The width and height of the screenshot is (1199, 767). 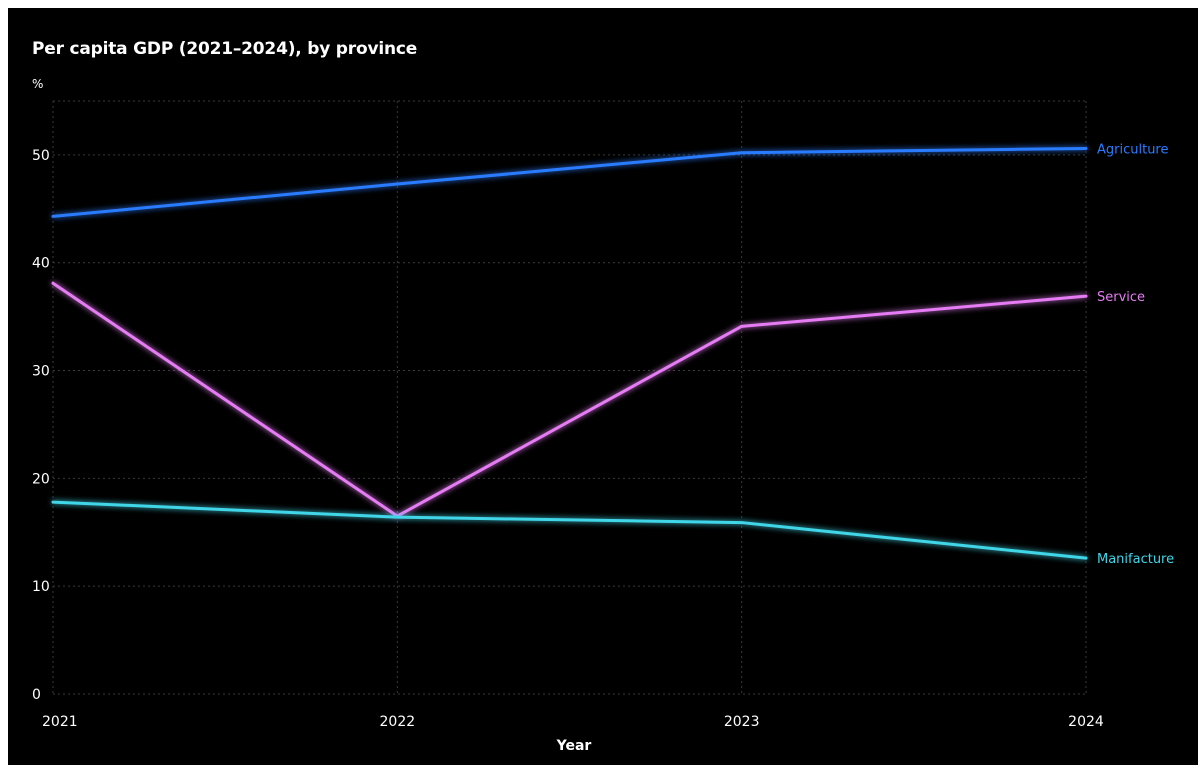 I want to click on series-line-agriculture, so click(x=569, y=182).